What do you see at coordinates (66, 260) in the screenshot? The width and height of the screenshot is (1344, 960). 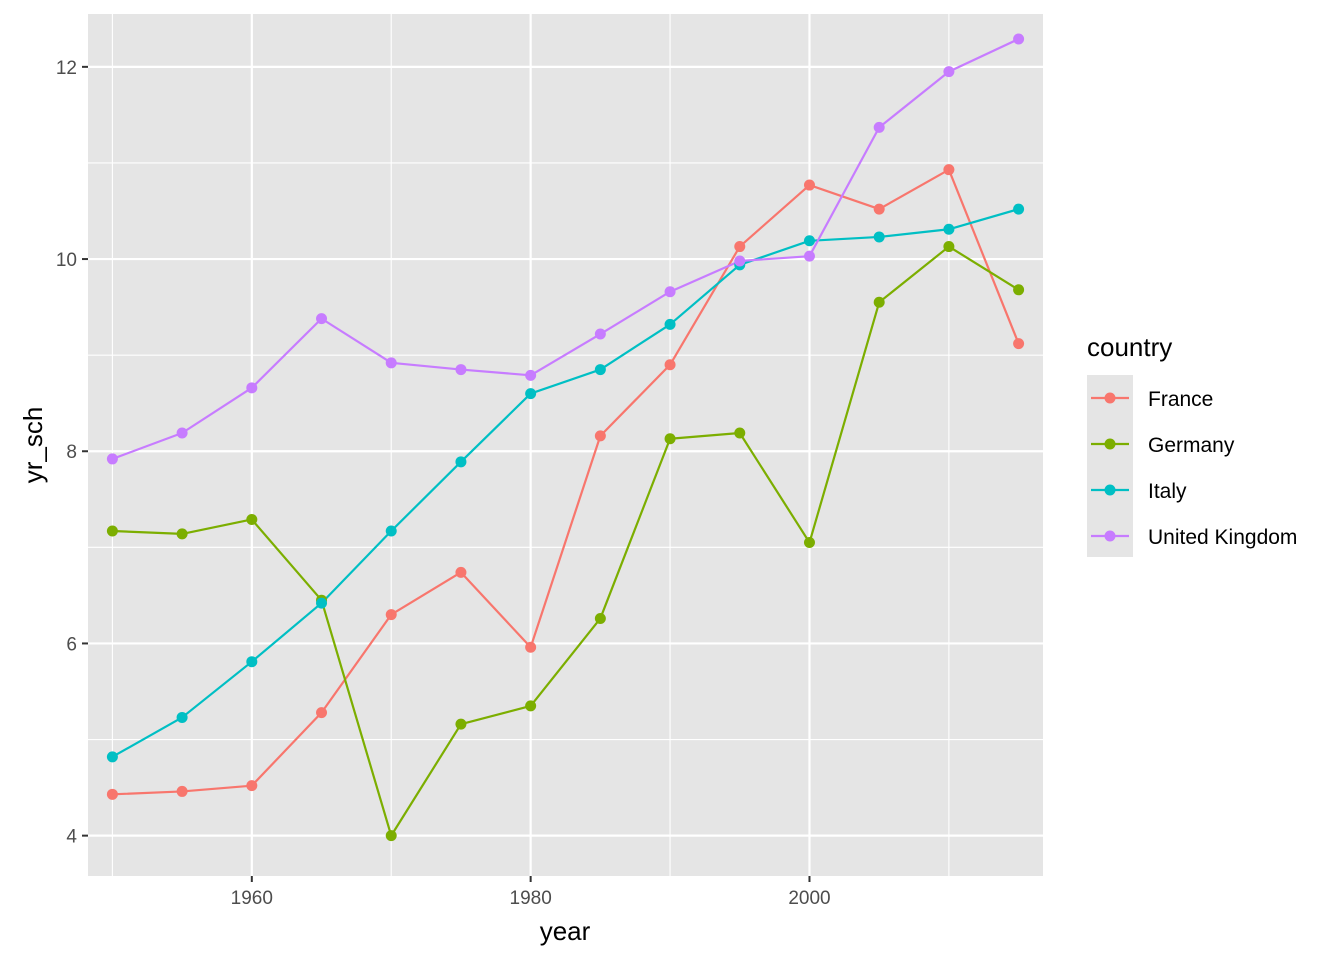 I see `y-tick-label: 10` at bounding box center [66, 260].